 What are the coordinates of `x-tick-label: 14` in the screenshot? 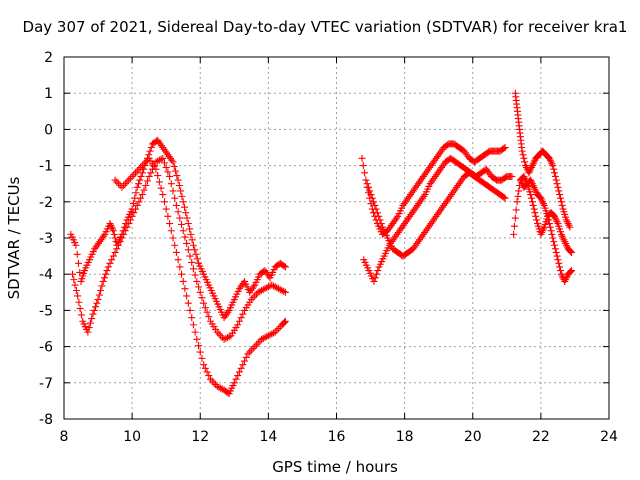 It's located at (268, 437).